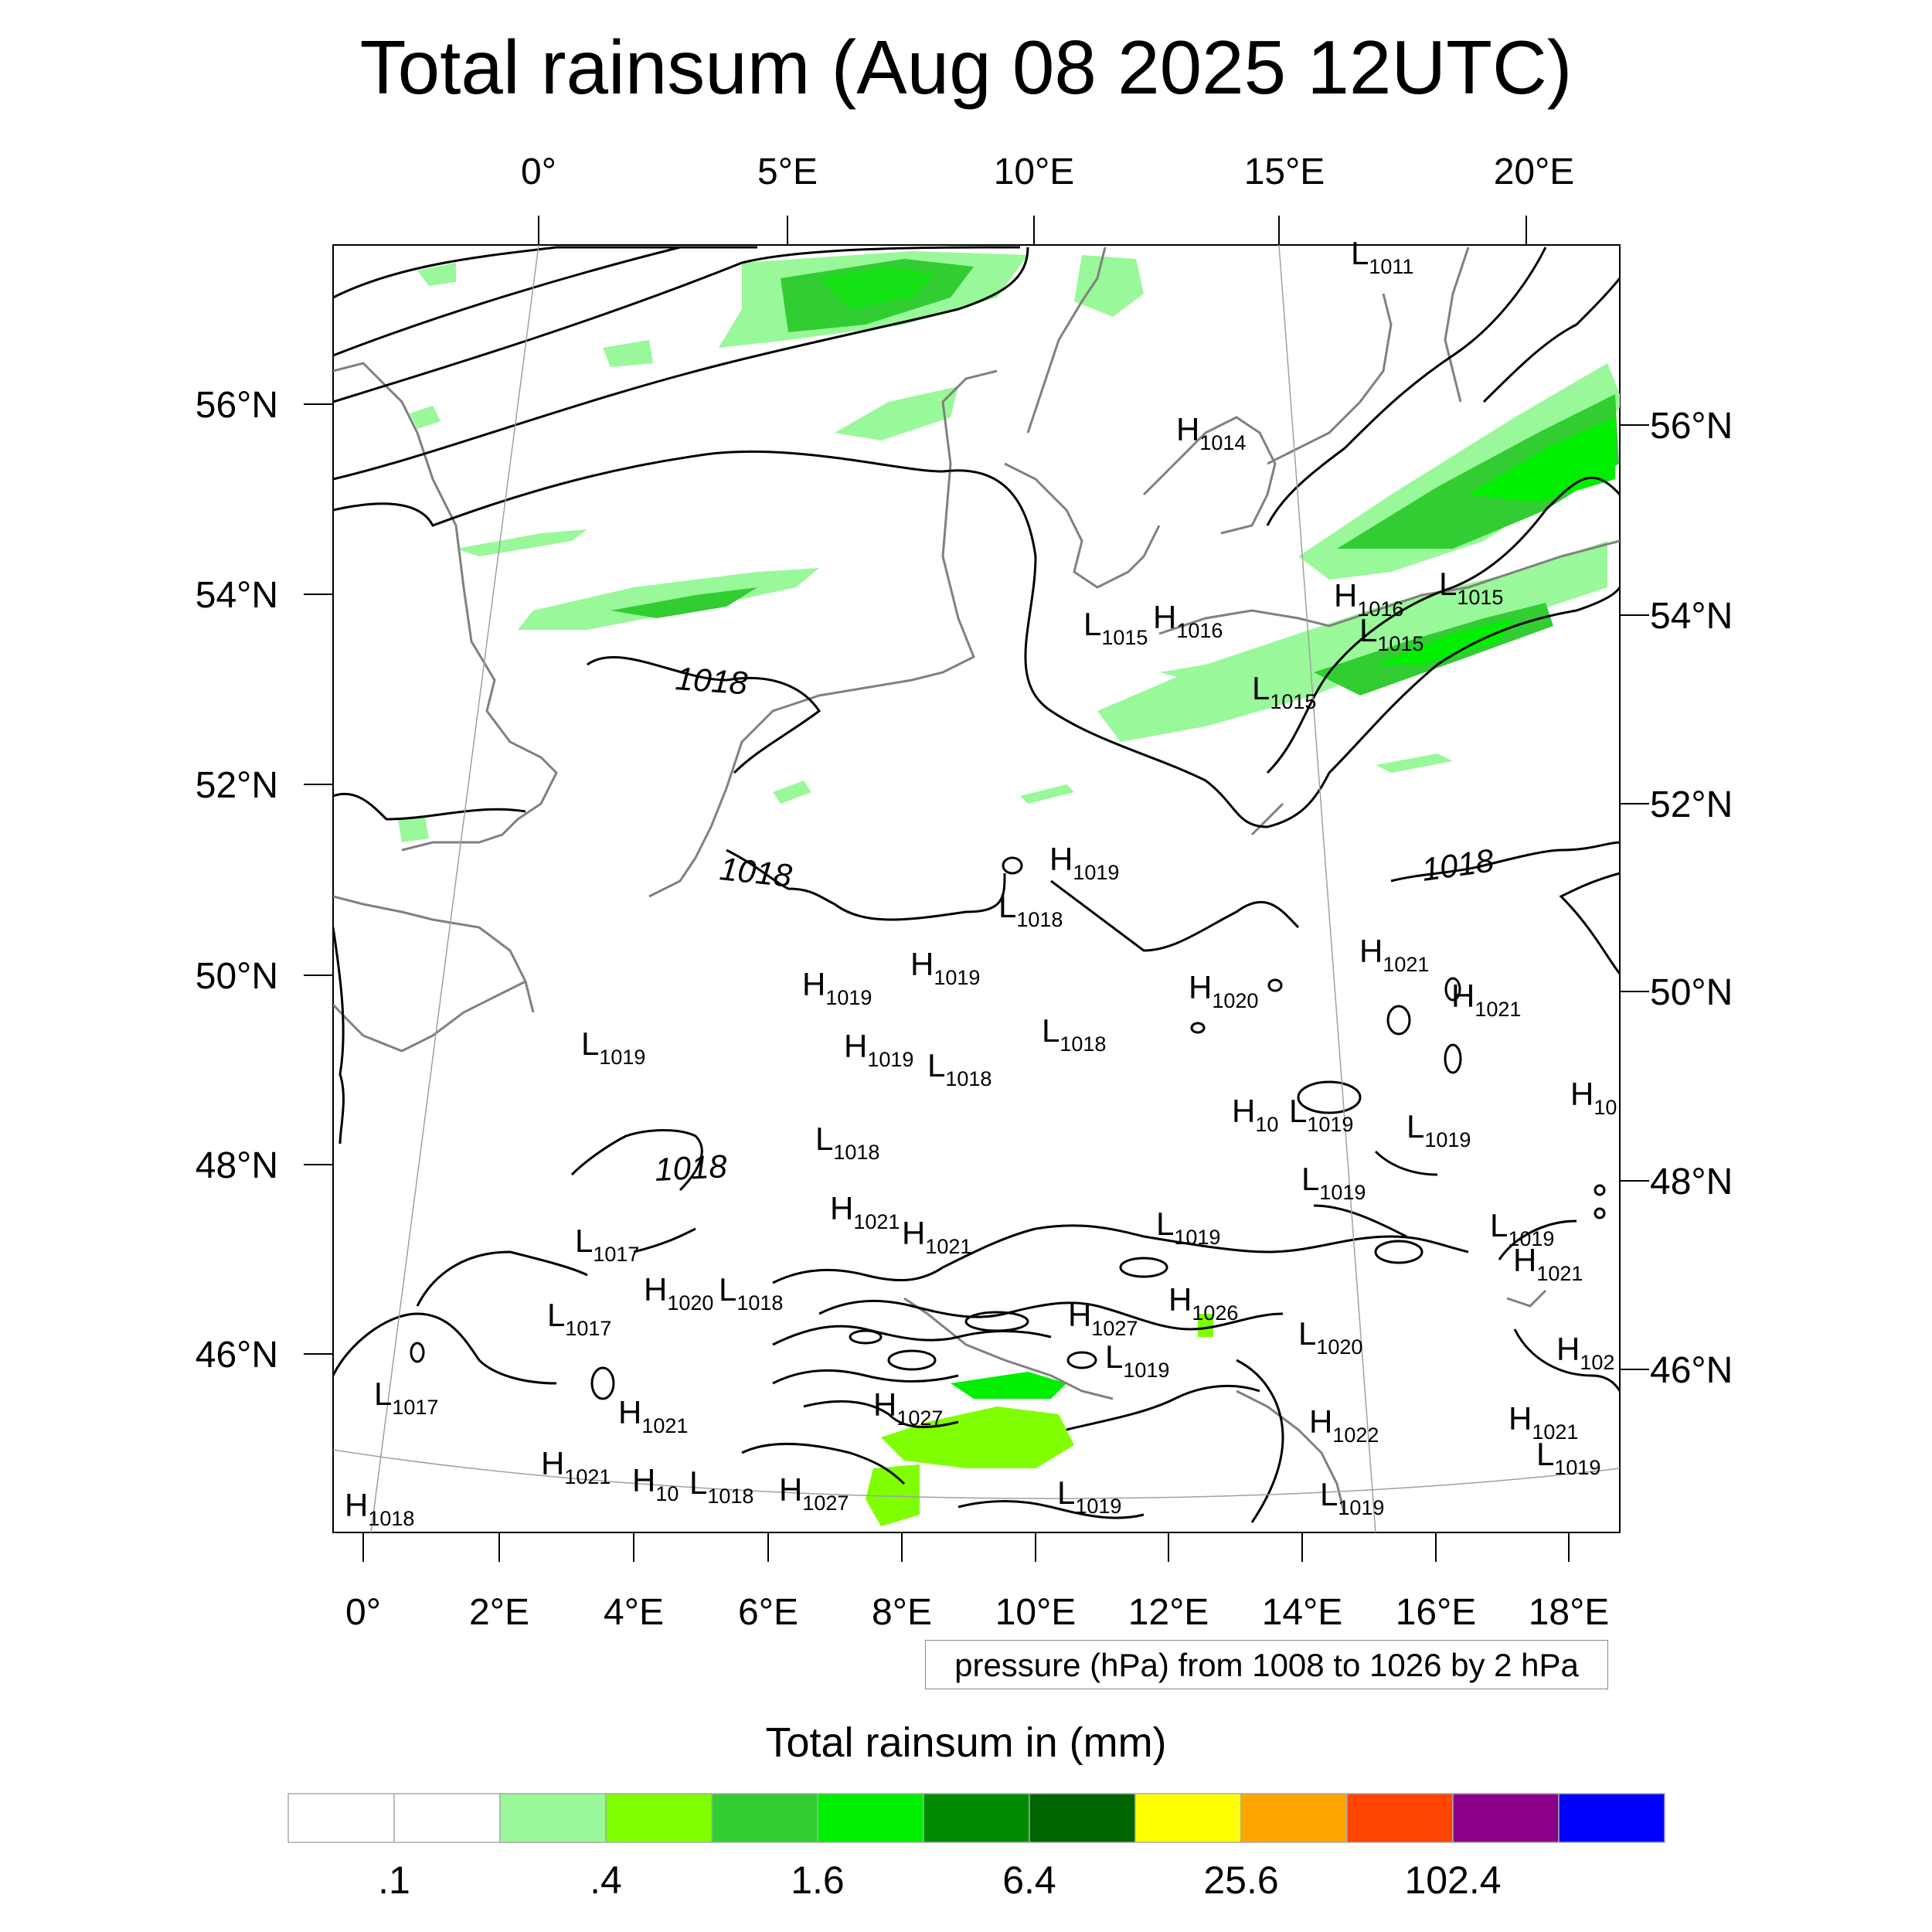 The height and width of the screenshot is (1932, 1932). What do you see at coordinates (237, 1355) in the screenshot?
I see `left-lat-label: 46°N` at bounding box center [237, 1355].